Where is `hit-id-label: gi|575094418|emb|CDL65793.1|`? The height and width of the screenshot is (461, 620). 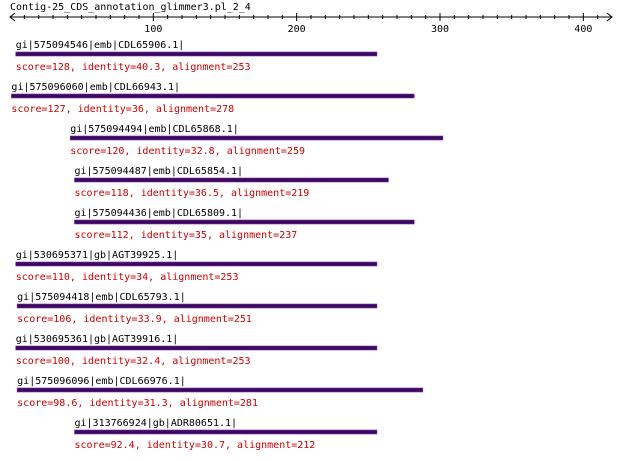
hit-id-label: gi|575094418|emb|CDL65793.1| is located at coordinates (101, 297).